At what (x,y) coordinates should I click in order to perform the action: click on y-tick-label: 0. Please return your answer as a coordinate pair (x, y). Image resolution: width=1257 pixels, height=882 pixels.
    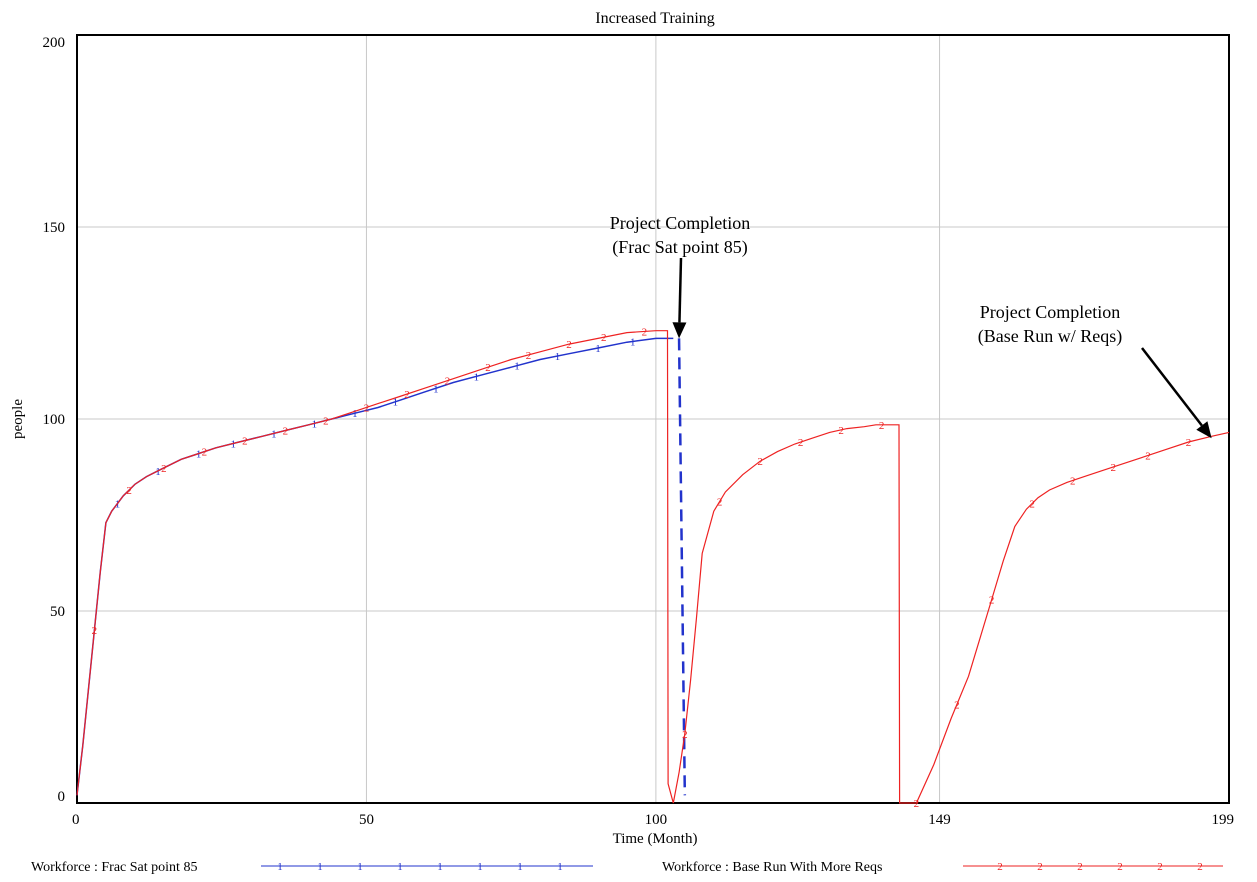
    Looking at the image, I should click on (62, 797).